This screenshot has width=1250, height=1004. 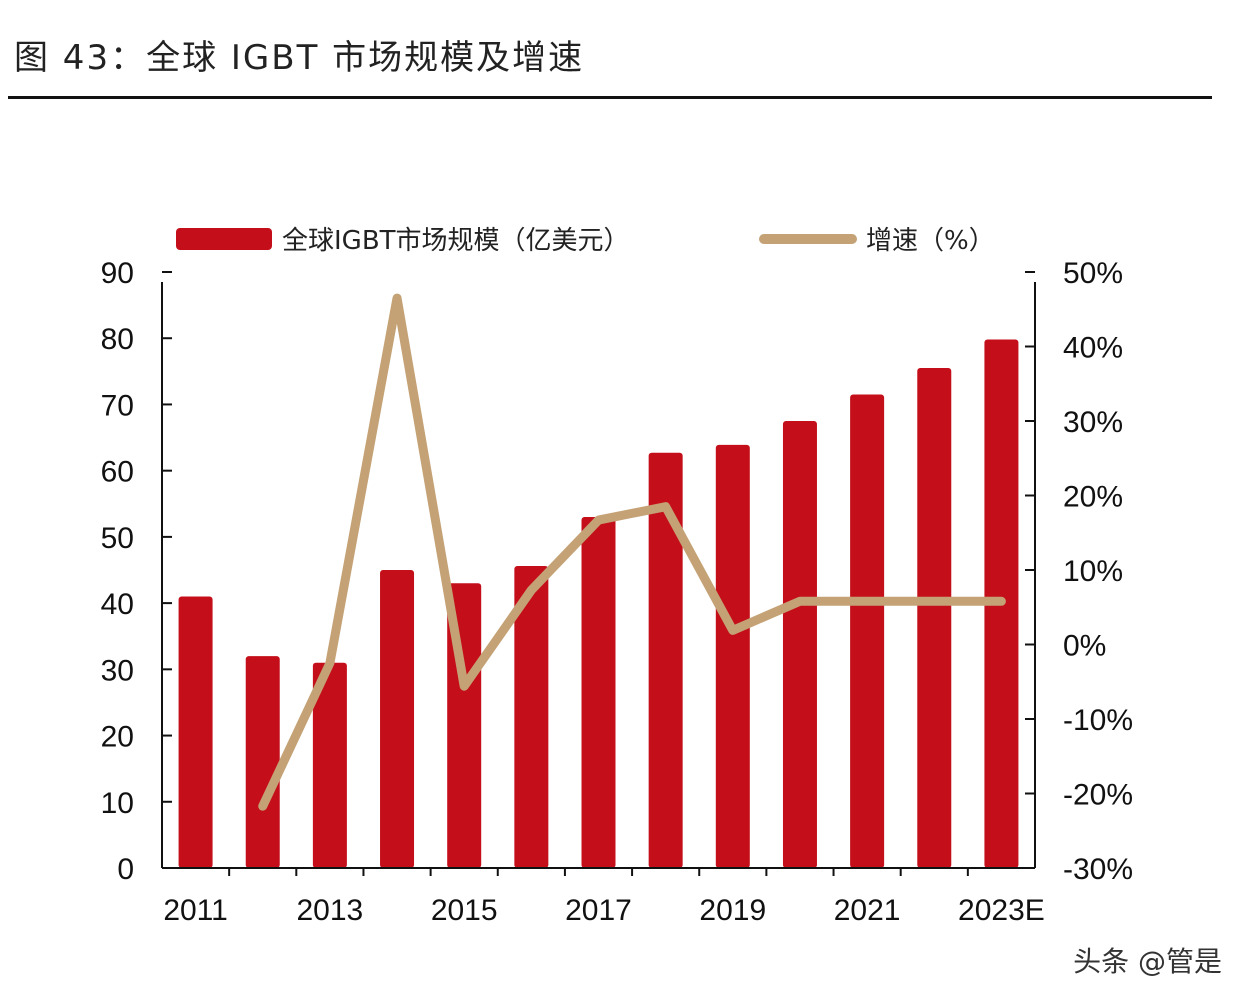 I want to click on legend-label-bar: 全球IGBT市场规模（亿美元）, so click(x=456, y=241).